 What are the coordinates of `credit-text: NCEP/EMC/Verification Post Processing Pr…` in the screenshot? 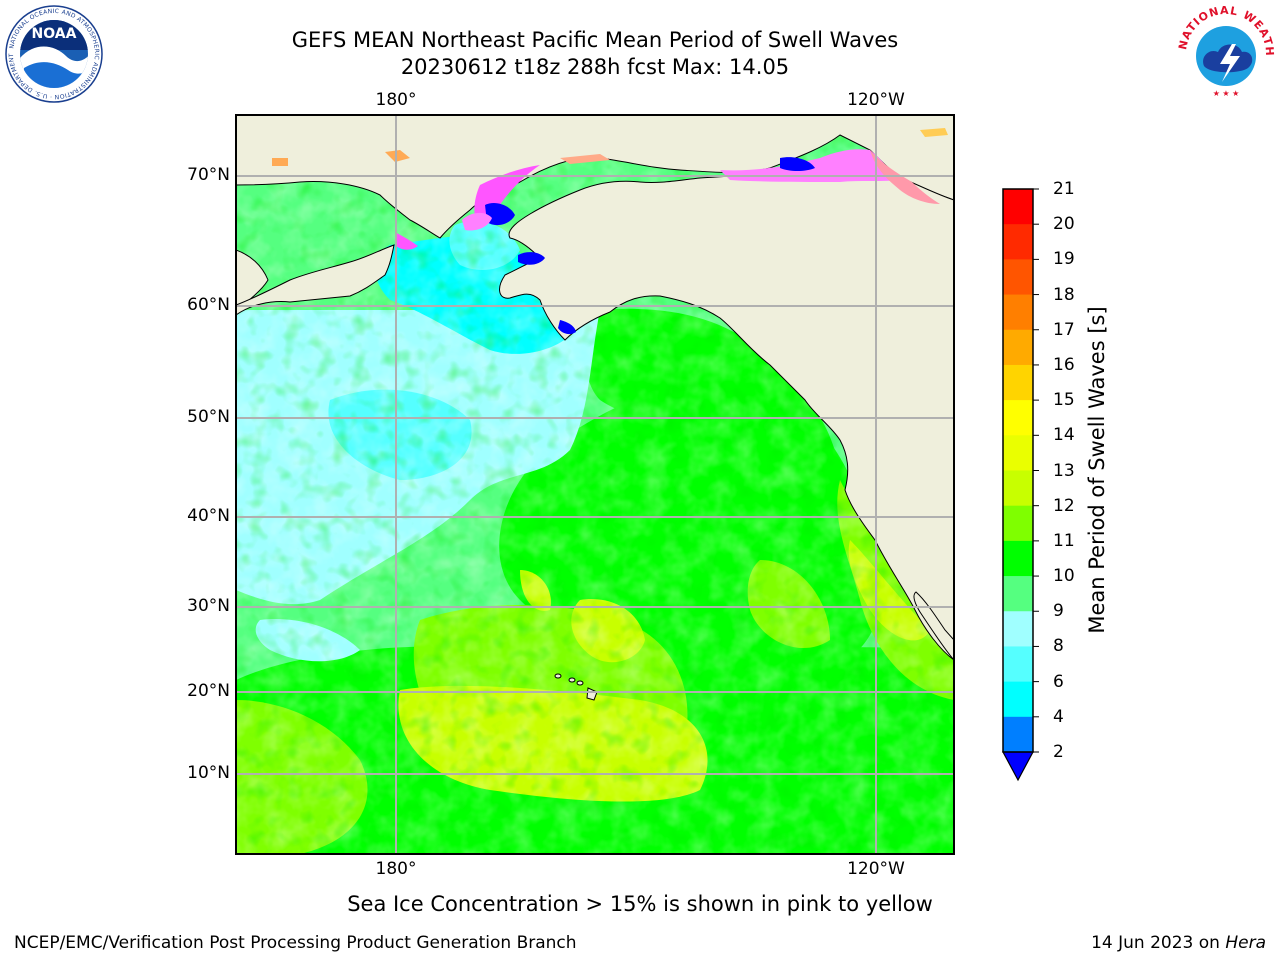 It's located at (295, 943).